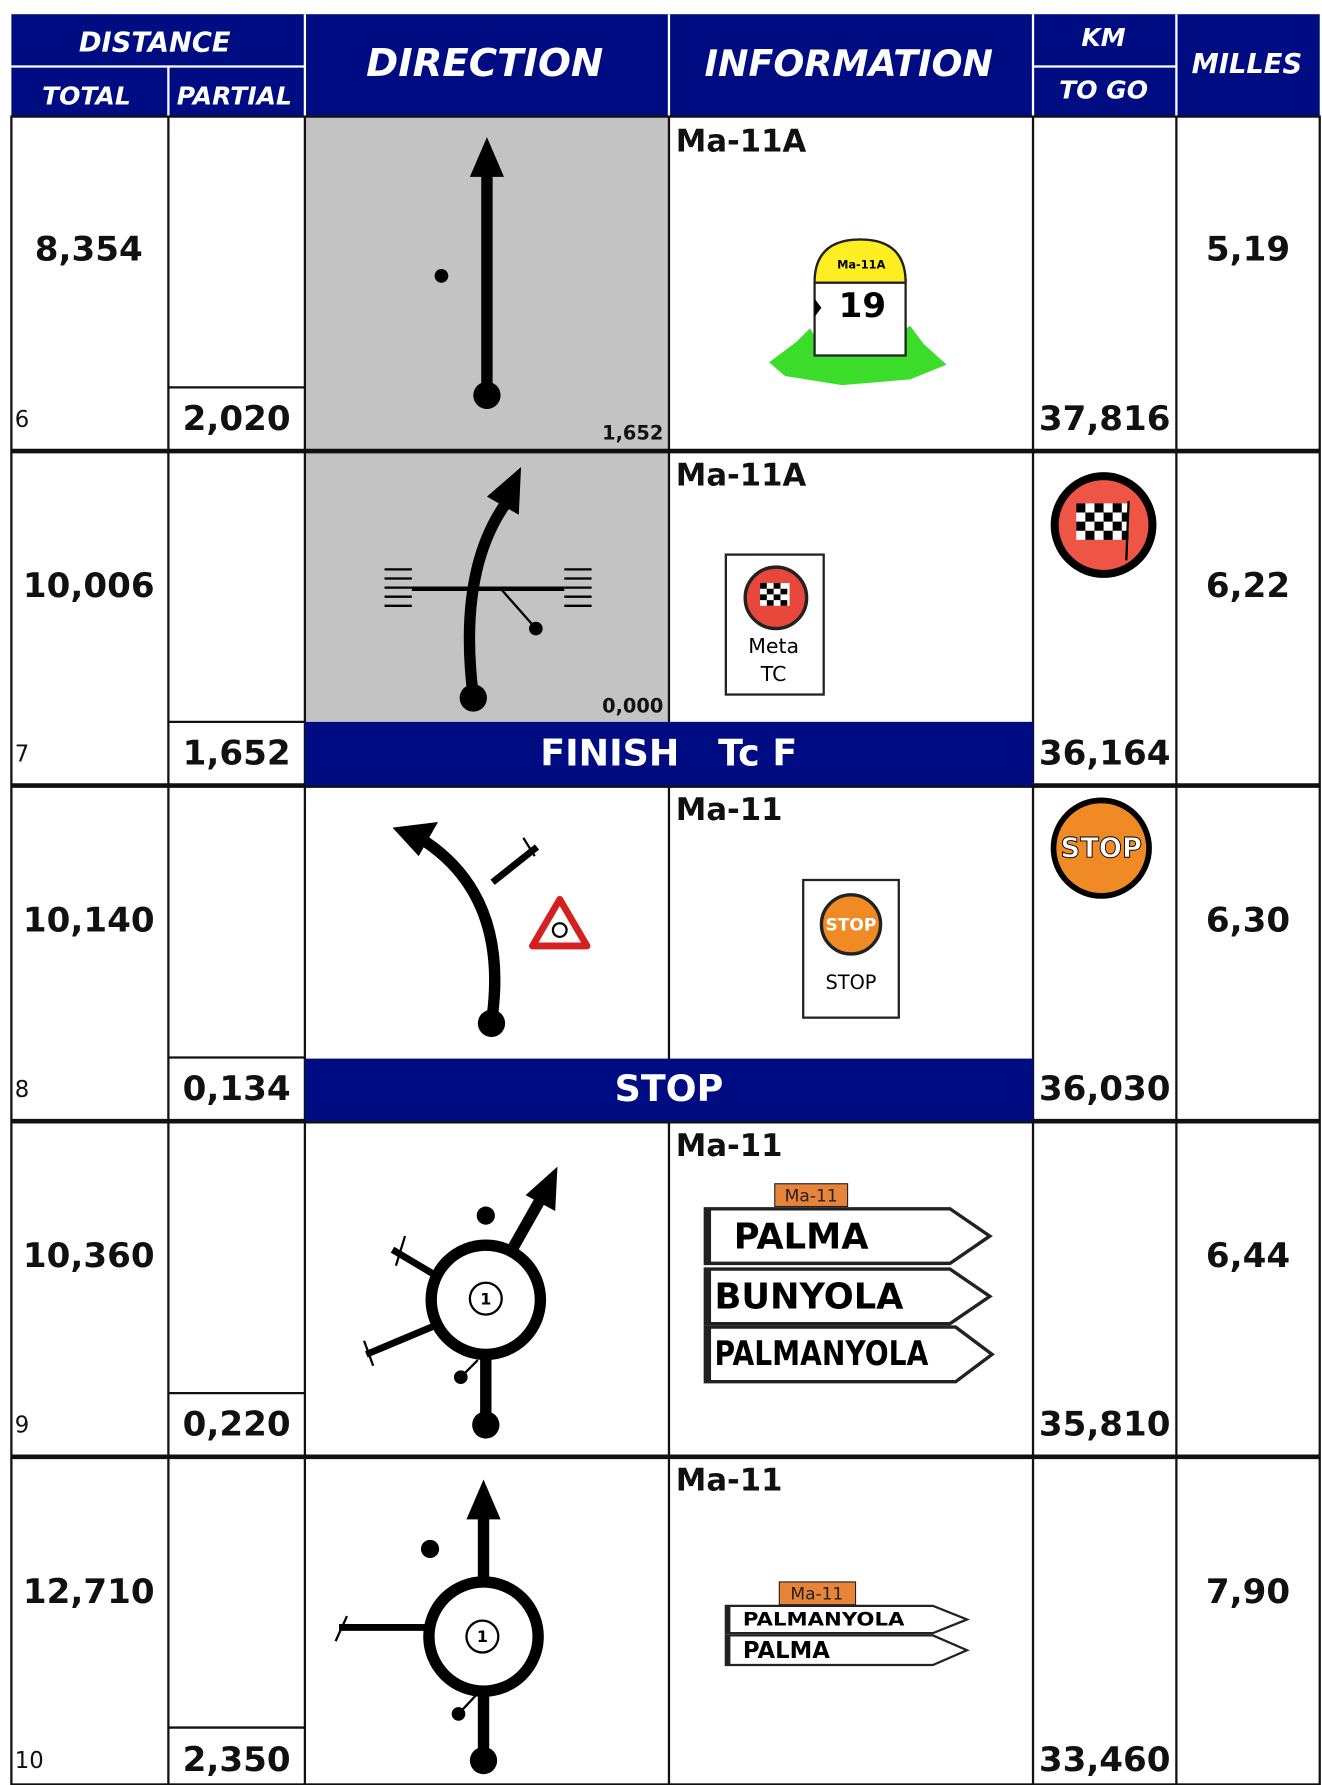 This screenshot has height=1785, width=1322. I want to click on sign-destination: BUNYOLA, so click(809, 1297).